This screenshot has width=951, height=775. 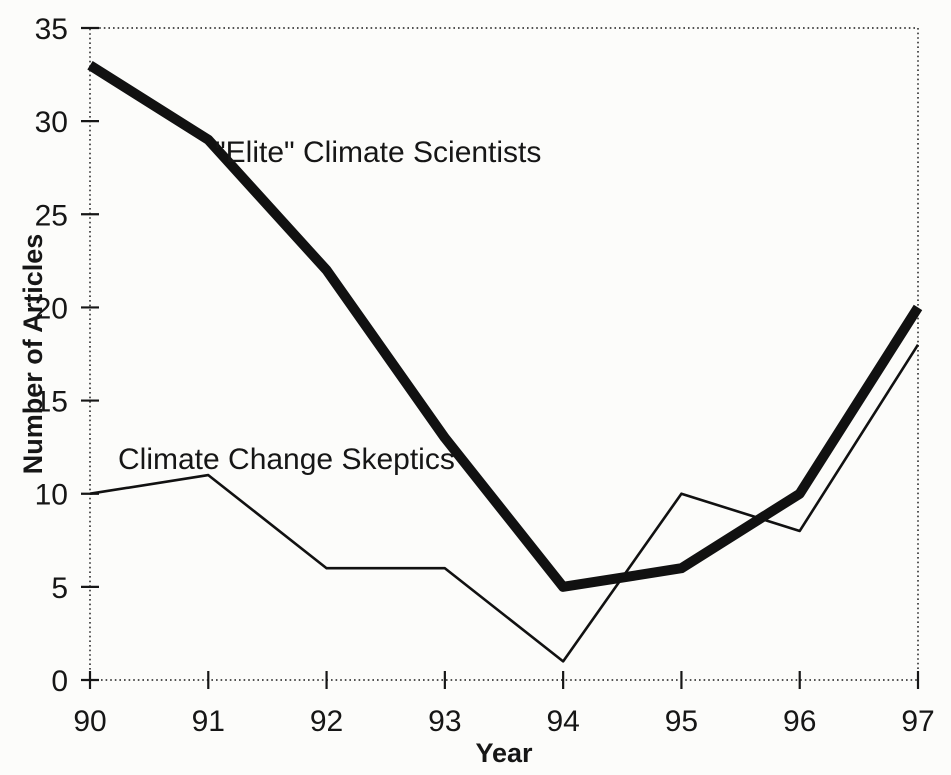 I want to click on series-label-elite-climate-scientists: "Elite" Climate Scientists, so click(x=378, y=152).